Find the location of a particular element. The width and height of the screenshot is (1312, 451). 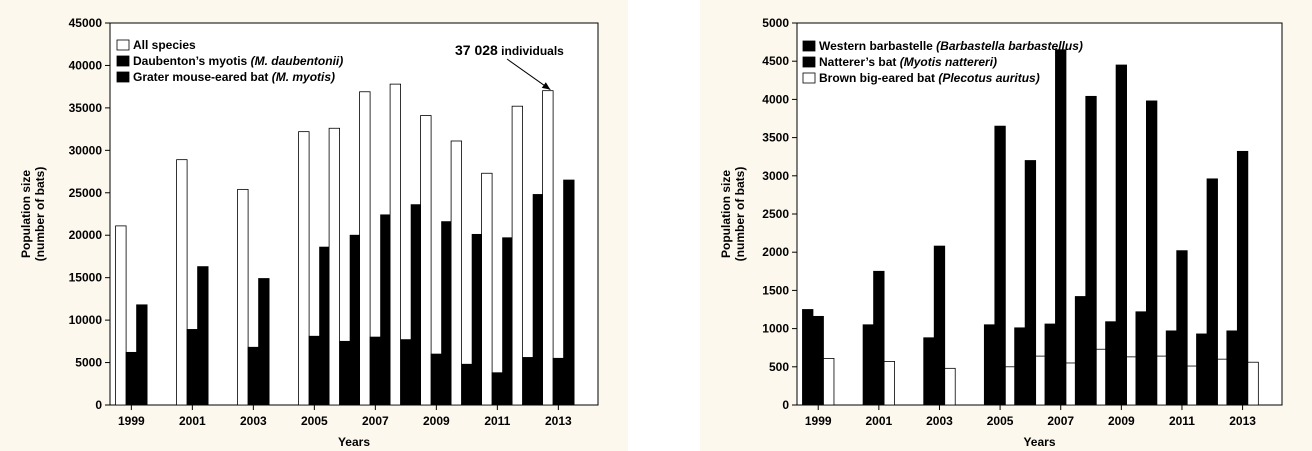

right-chart-legend-swatch is located at coordinates (809, 78).